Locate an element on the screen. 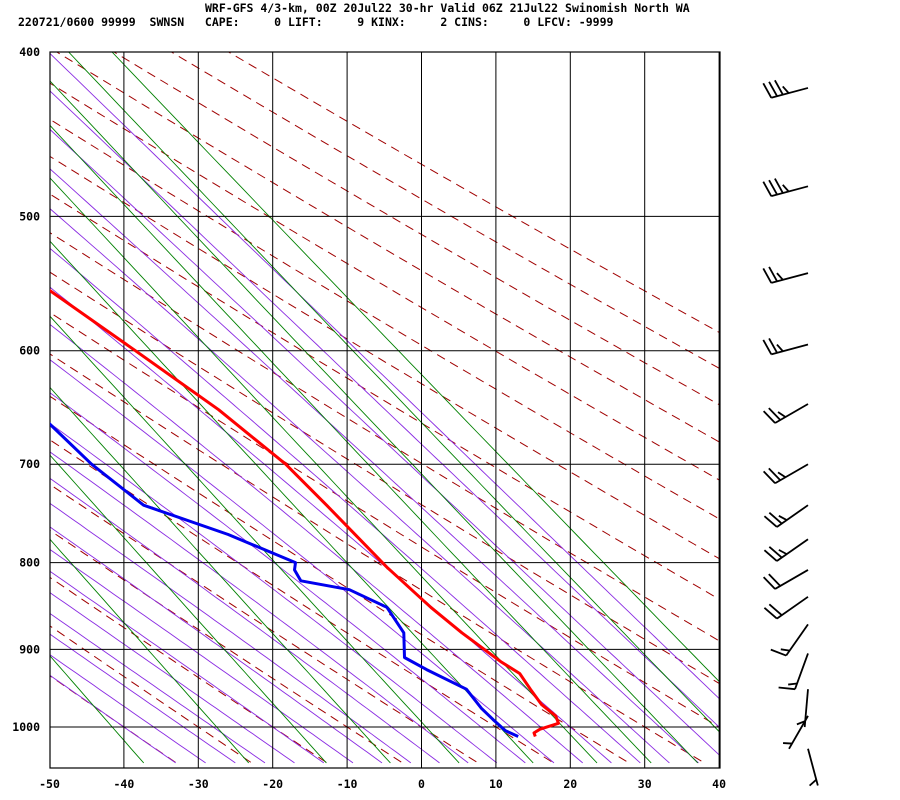  x-tick-label: -30 is located at coordinates (198, 784).